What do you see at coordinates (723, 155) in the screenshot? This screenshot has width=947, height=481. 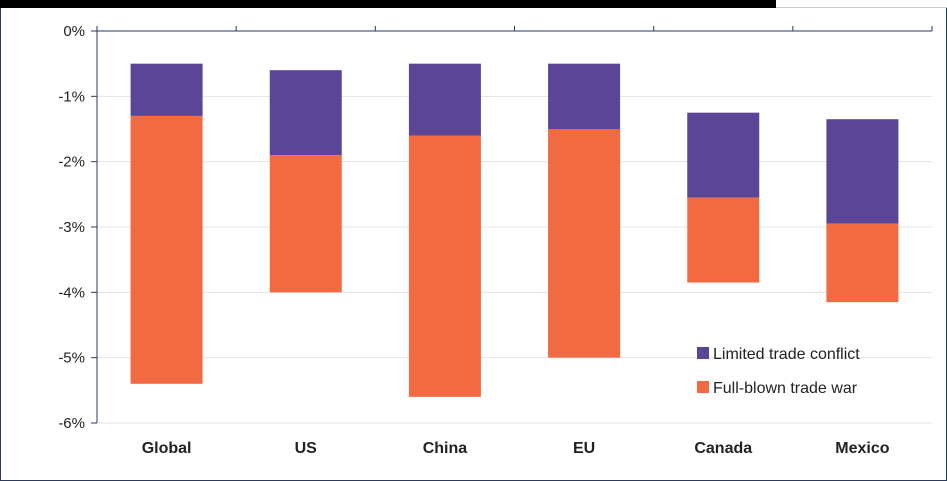 I see `bar-limited-trade-conflict-canada` at bounding box center [723, 155].